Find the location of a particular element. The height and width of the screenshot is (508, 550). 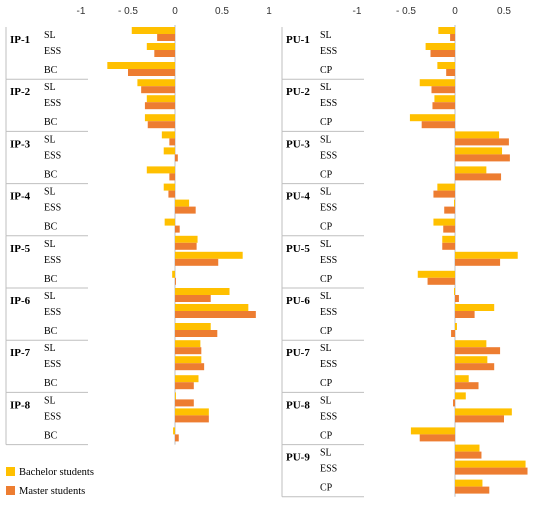

right-tick-label: - 0.5 is located at coordinates (406, 11).